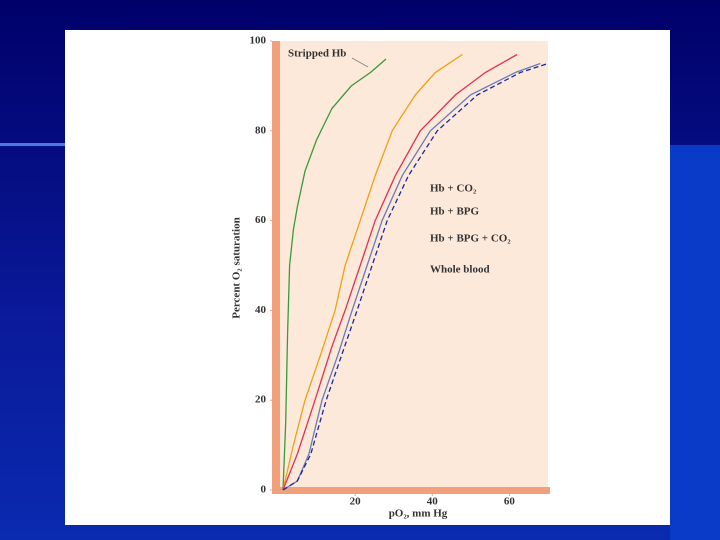 This screenshot has height=540, width=720. I want to click on y-tick-label: 100, so click(258, 41).